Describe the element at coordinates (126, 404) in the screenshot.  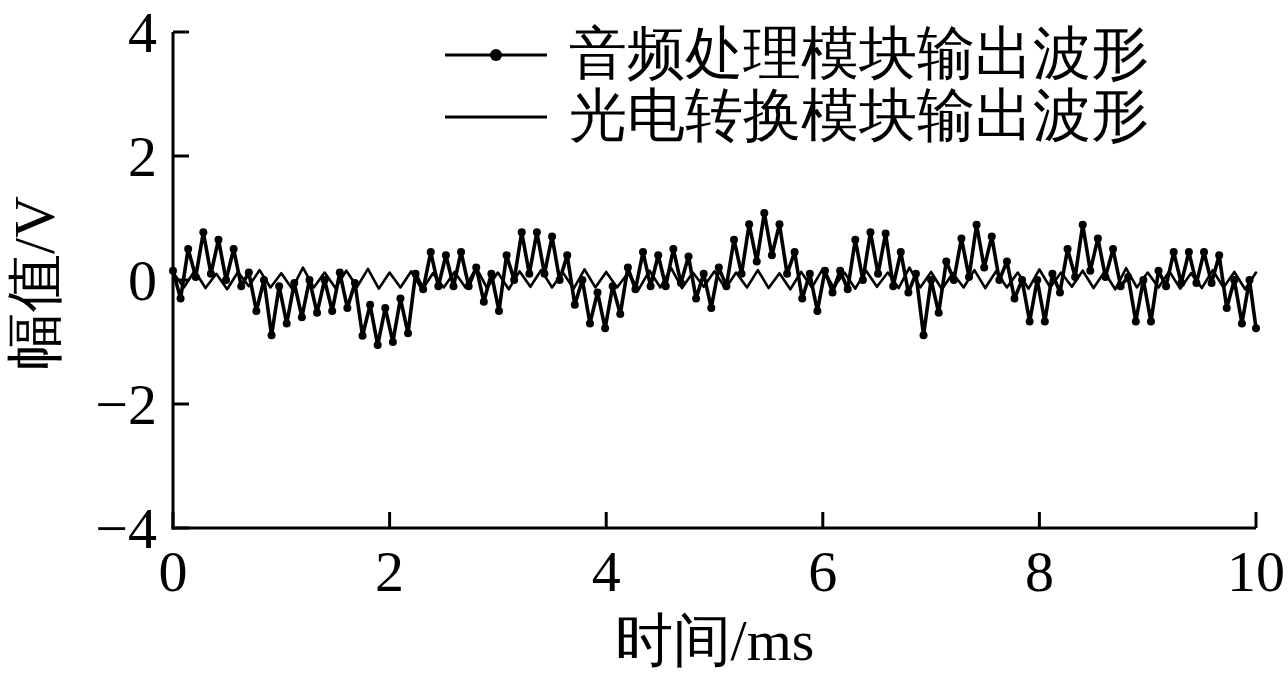
I see `y-tick-label: −2` at that location.